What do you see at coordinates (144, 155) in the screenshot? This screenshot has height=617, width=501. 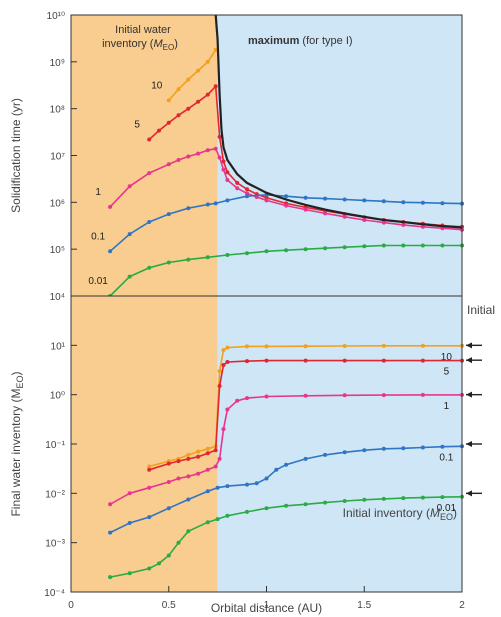 I see `top-rocky-region` at bounding box center [144, 155].